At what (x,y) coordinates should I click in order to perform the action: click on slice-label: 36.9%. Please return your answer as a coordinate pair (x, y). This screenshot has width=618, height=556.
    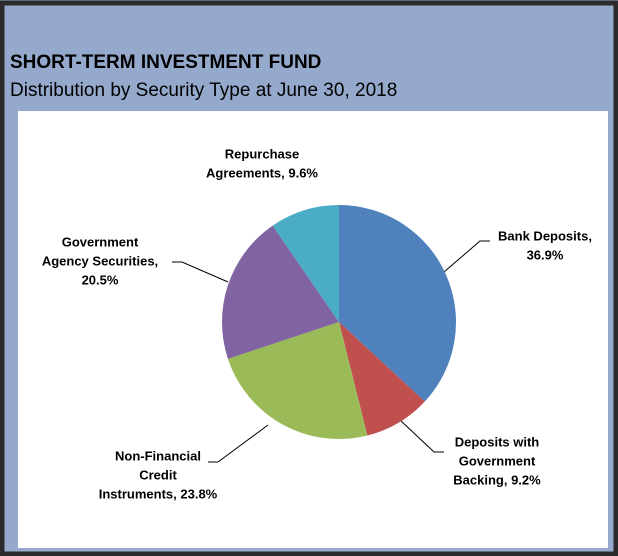
    Looking at the image, I should click on (545, 254).